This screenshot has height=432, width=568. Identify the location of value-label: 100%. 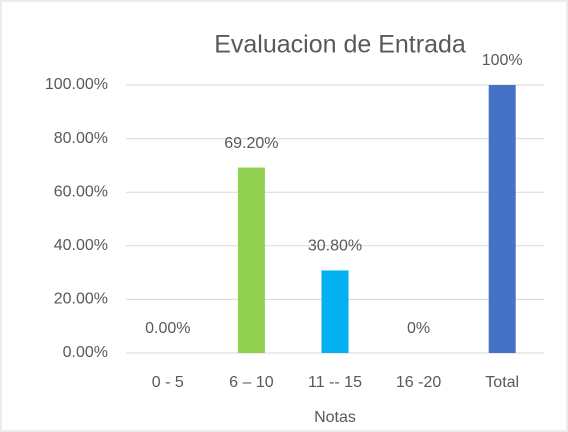
(502, 60).